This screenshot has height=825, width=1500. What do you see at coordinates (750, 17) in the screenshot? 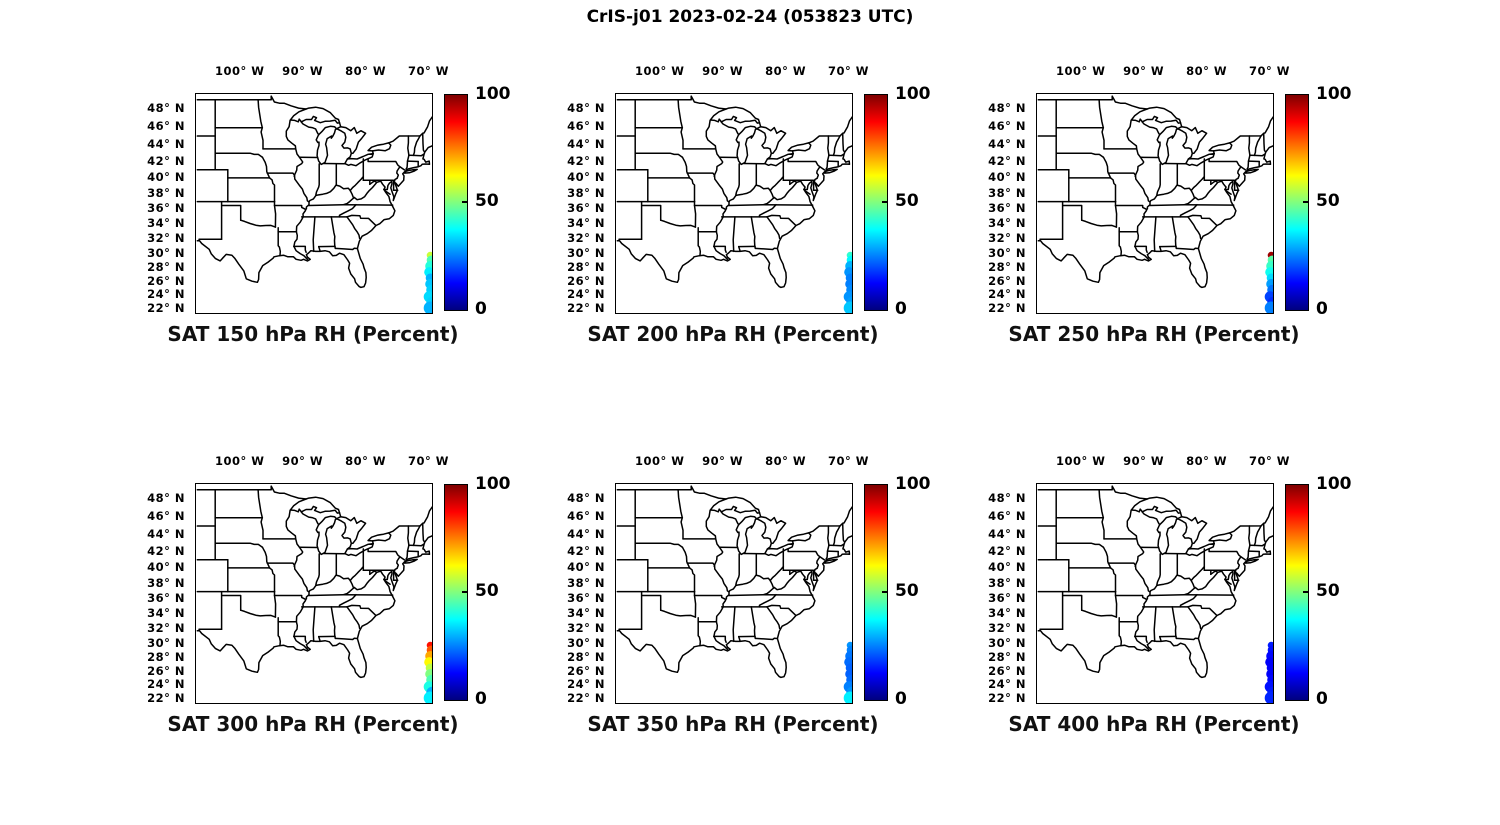
I see `main-title: CrIS-j01 2023-02-24 (053823 UTC)` at bounding box center [750, 17].